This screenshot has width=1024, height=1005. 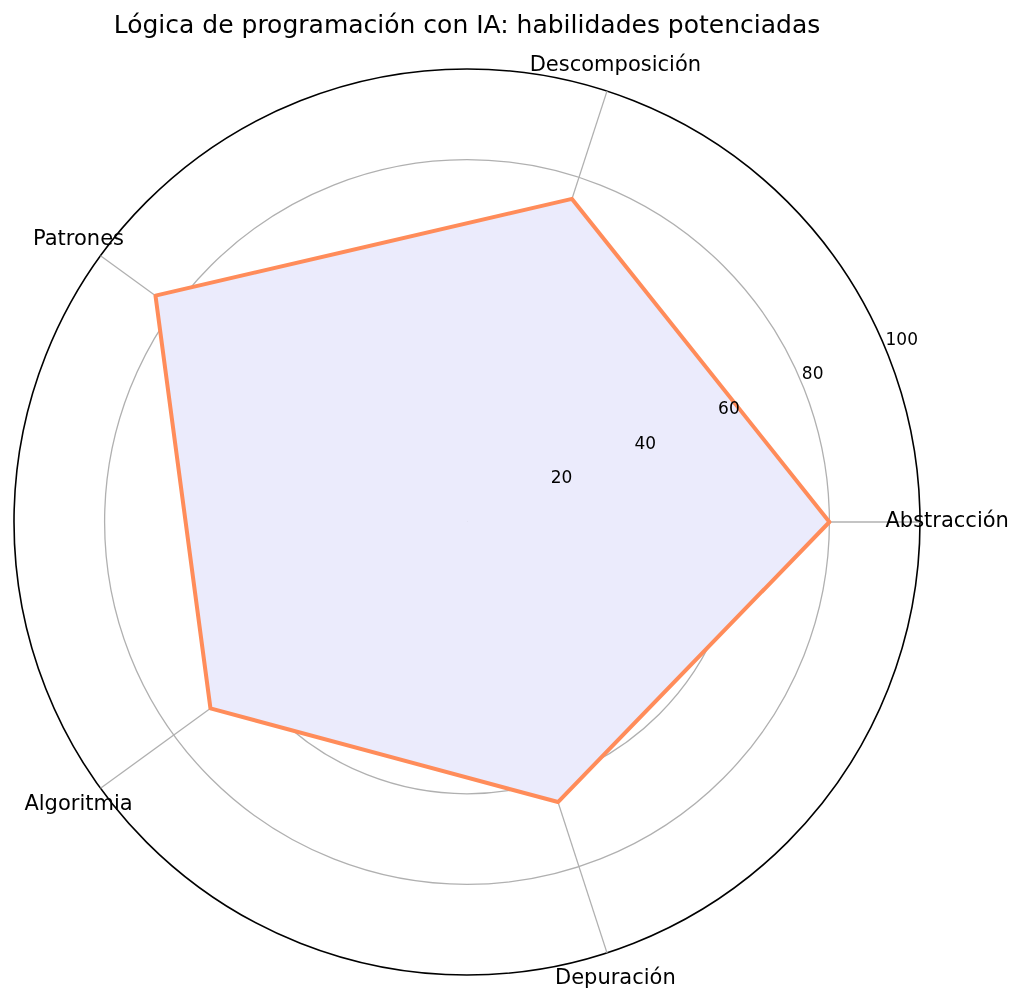 What do you see at coordinates (615, 977) in the screenshot?
I see `spoke-label: Depuración` at bounding box center [615, 977].